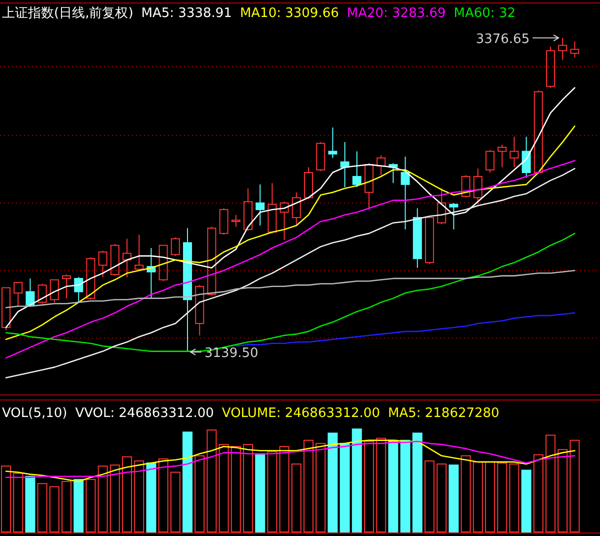 The image size is (600, 536). Describe the element at coordinates (231, 353) in the screenshot. I see `annotation: 3139.50` at that location.